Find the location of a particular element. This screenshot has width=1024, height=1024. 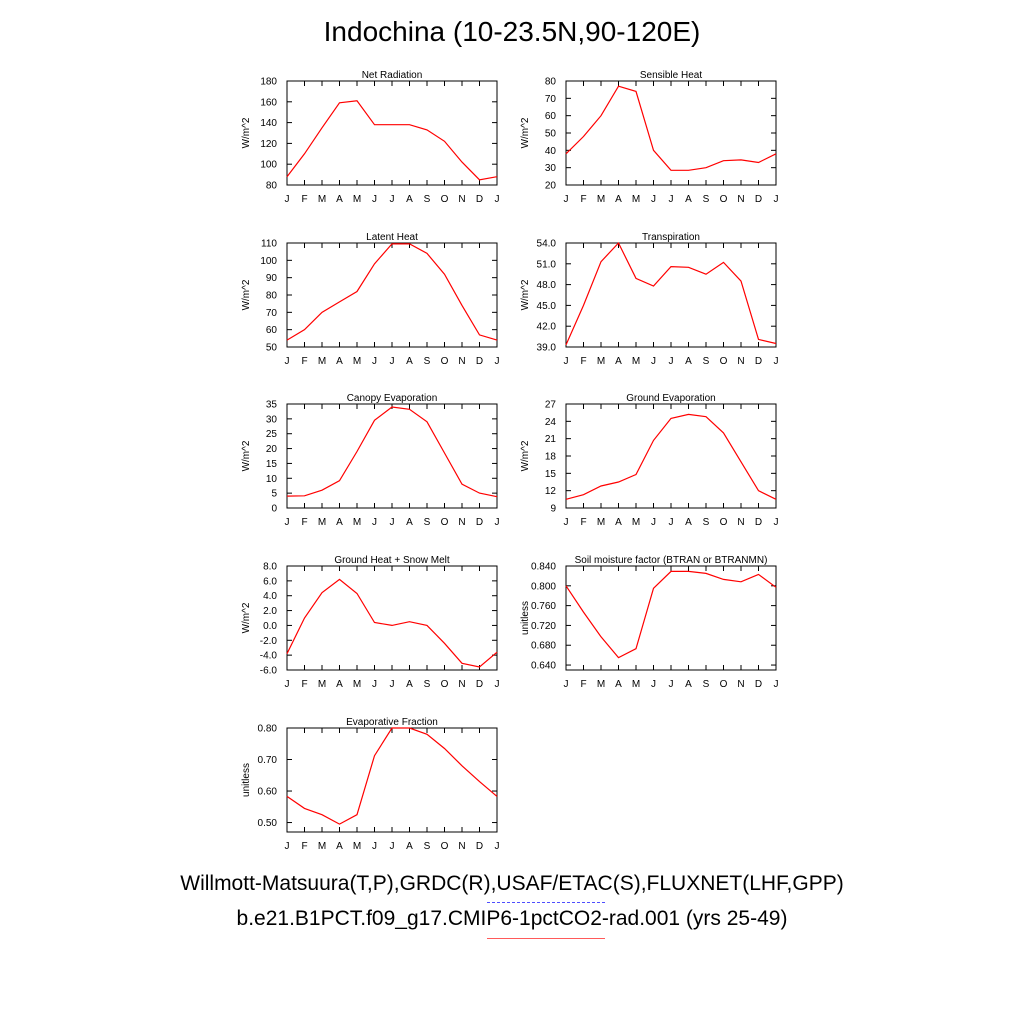

panel-4-ytick-label: 54.0 is located at coordinates (547, 244).